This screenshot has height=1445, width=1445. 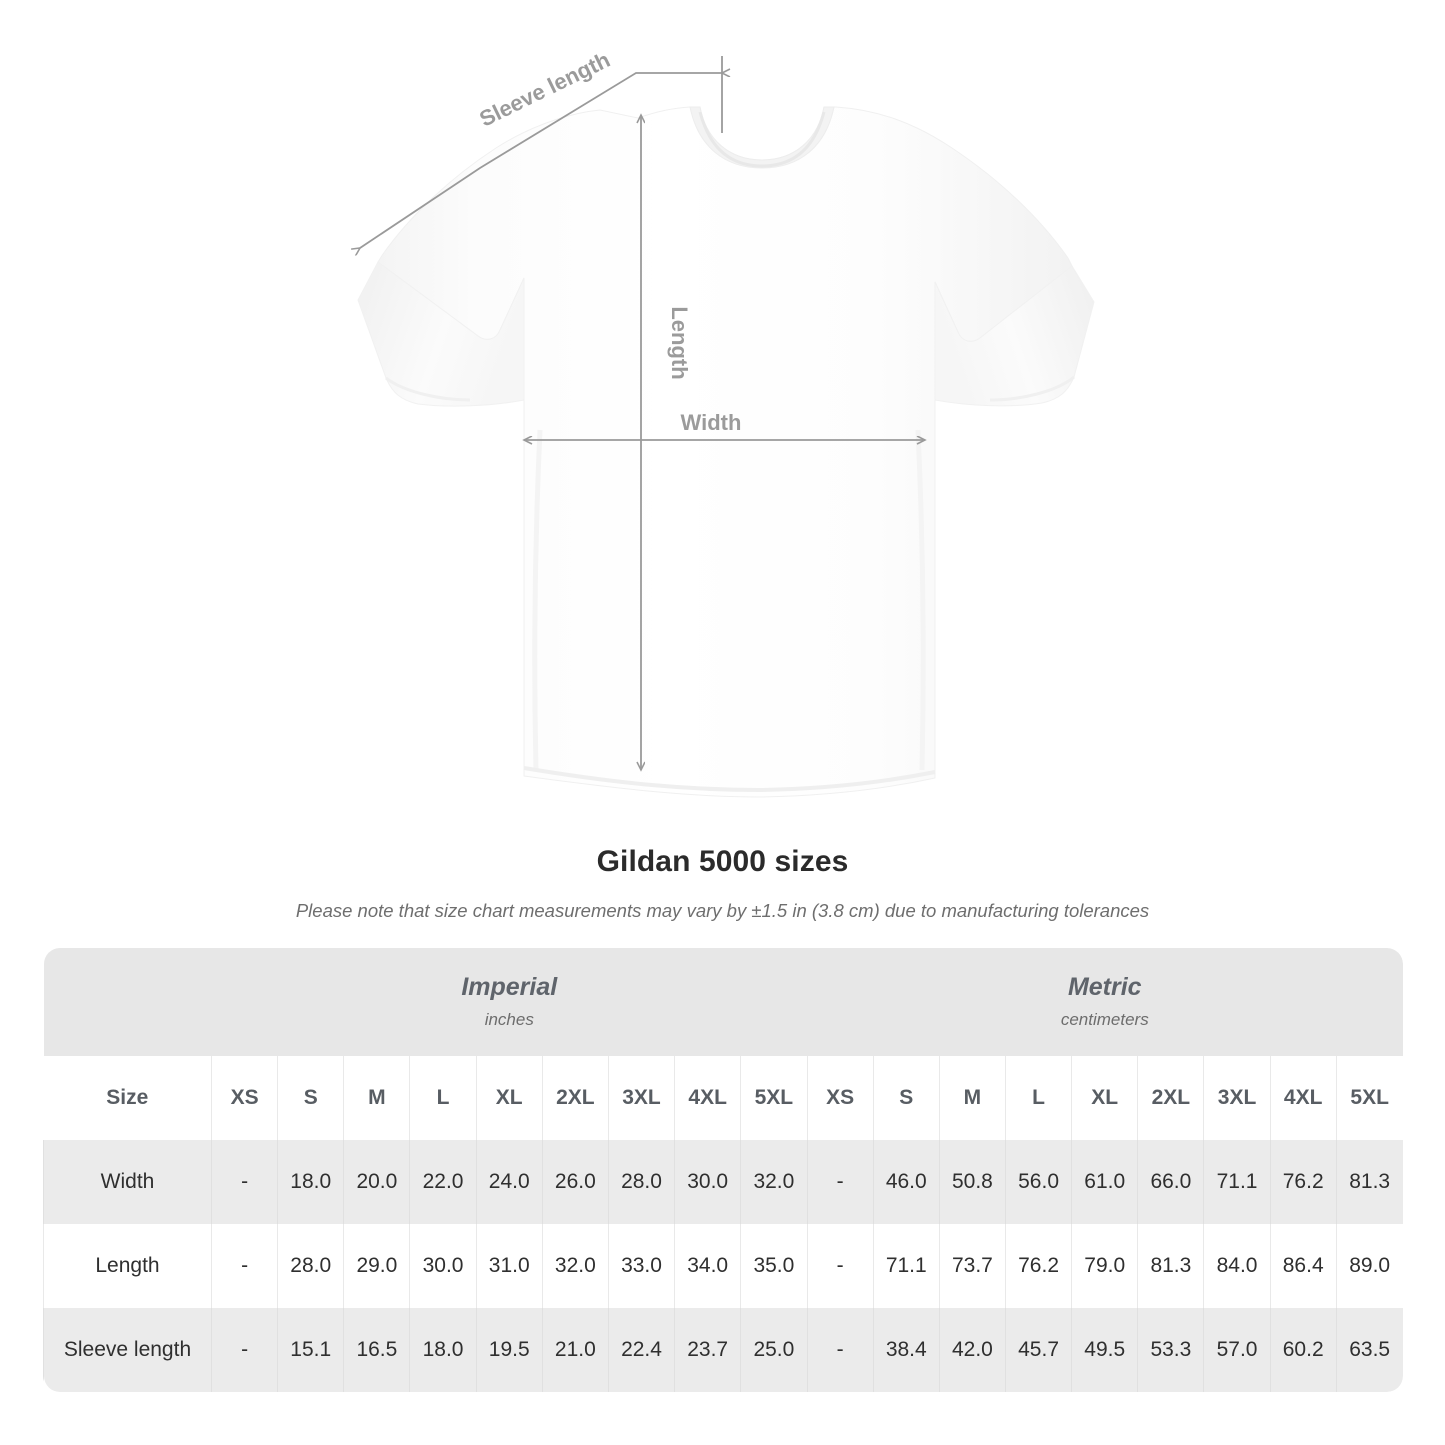 I want to click on cell-sleeve-metric-5: 53.3, so click(x=1170, y=1350).